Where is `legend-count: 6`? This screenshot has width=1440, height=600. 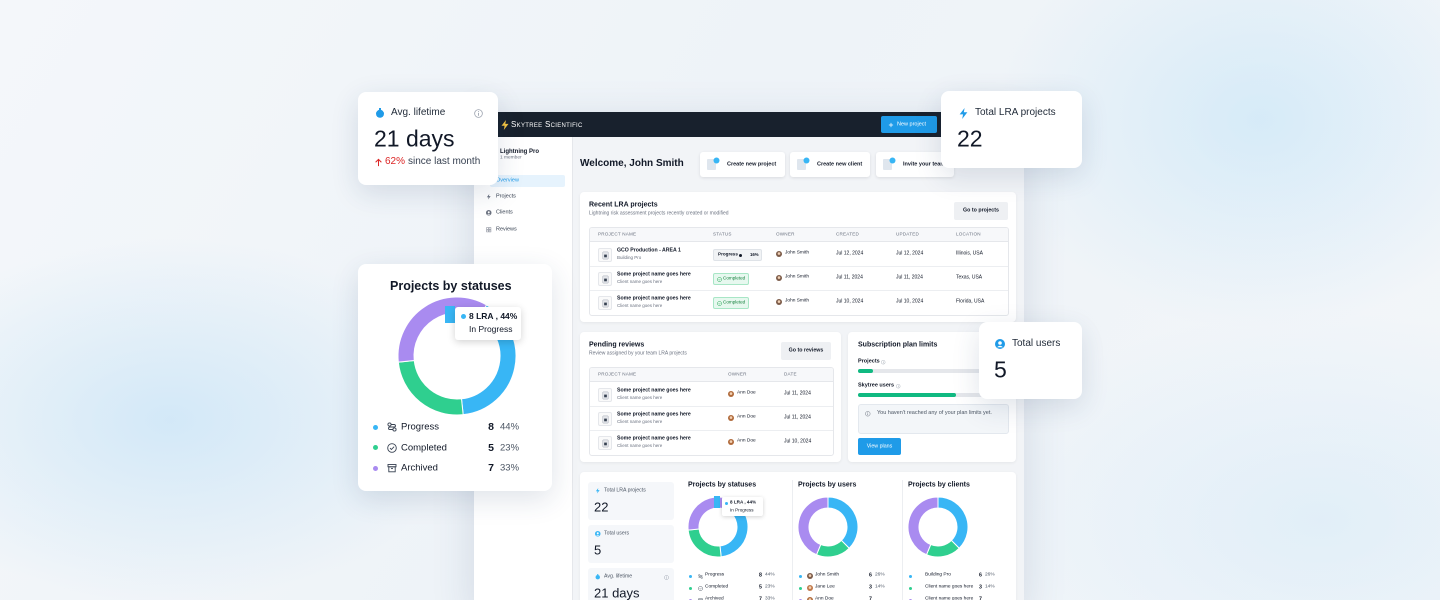
legend-count: 6 is located at coordinates (870, 575).